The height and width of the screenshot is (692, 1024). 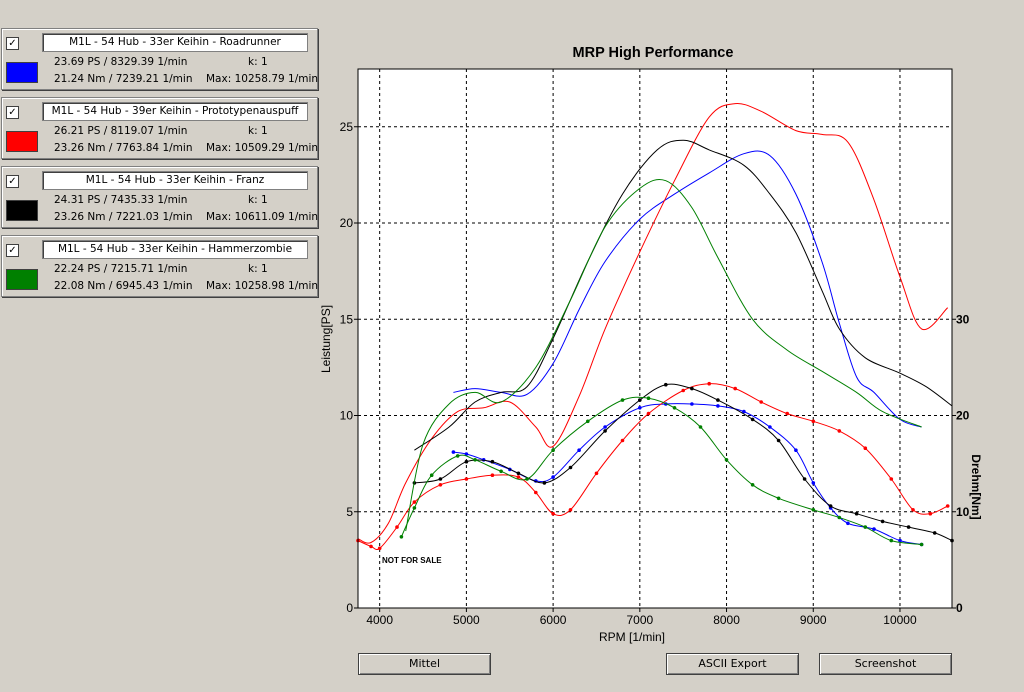 What do you see at coordinates (123, 79) in the screenshot?
I see `run-1-torque: 21.24 Nm / 7239.21 1/min` at bounding box center [123, 79].